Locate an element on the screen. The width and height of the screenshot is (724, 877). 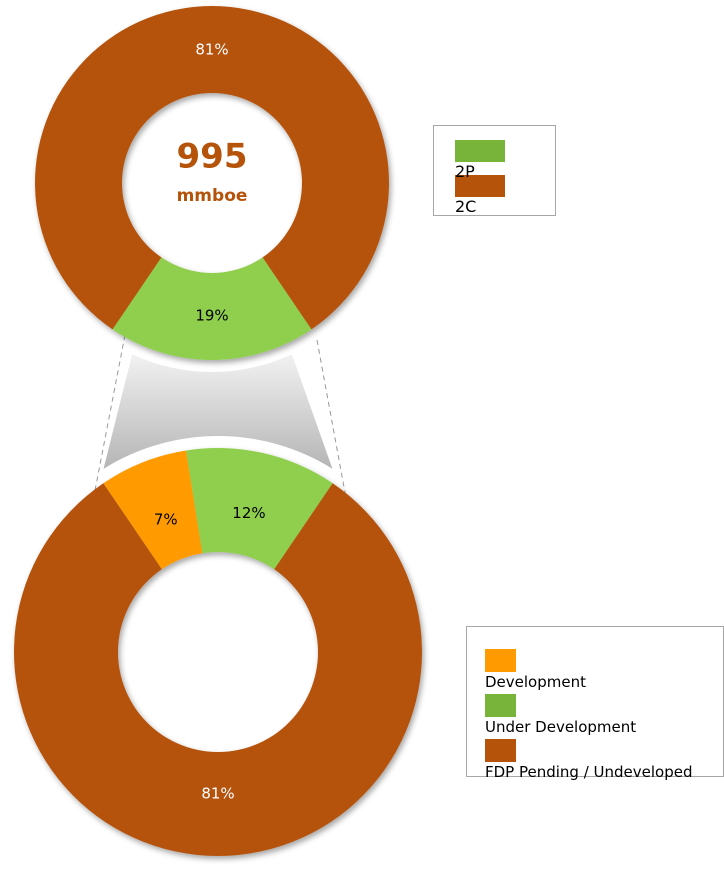
connector is located at coordinates (219, 420).